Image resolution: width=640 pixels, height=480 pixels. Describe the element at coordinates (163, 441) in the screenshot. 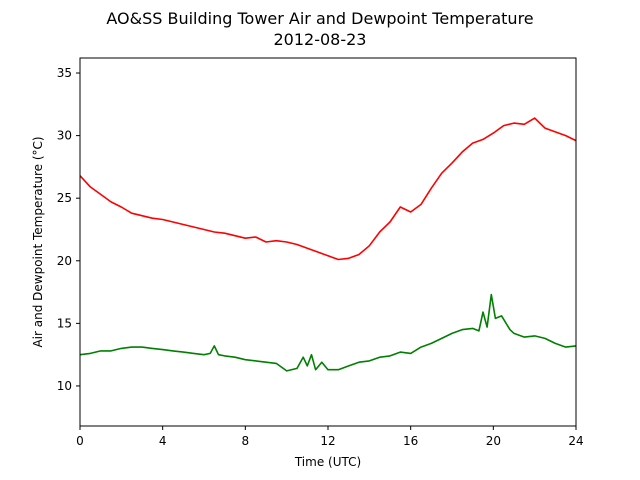

I see `x-tick-label: 4` at that location.